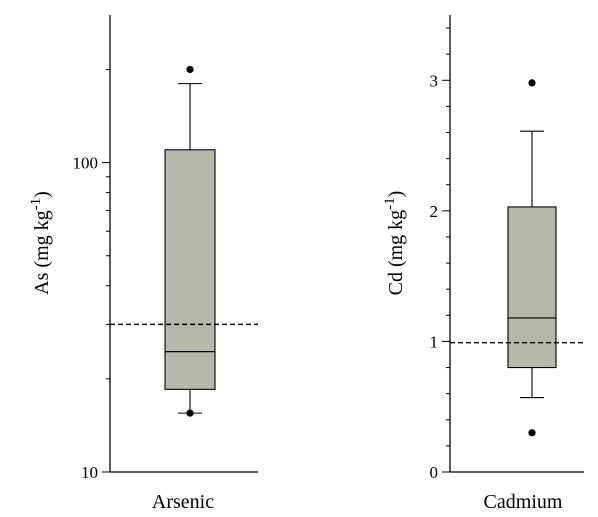 The width and height of the screenshot is (598, 517). I want to click on cadmium-y-axis-title: Cd (mg kg-1), so click(394, 243).